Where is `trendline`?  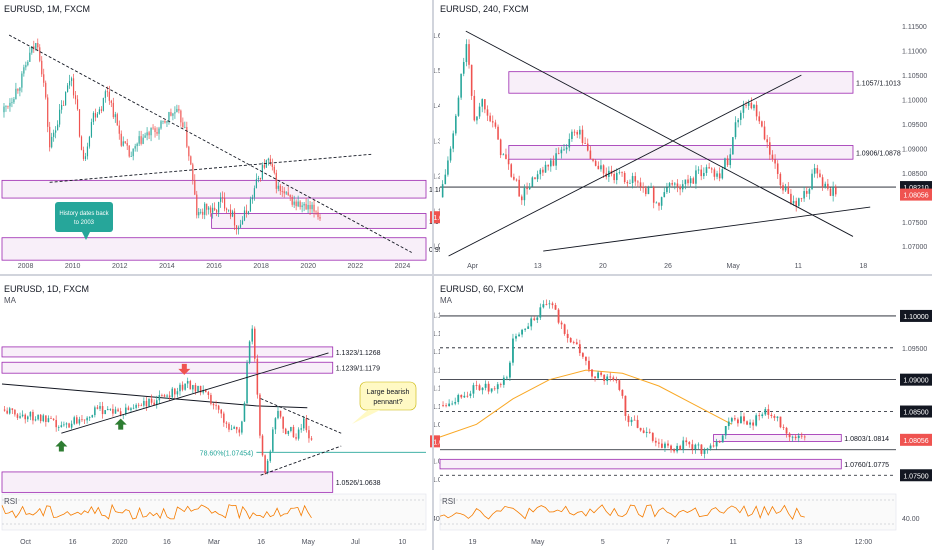
trendline is located at coordinates (625, 165).